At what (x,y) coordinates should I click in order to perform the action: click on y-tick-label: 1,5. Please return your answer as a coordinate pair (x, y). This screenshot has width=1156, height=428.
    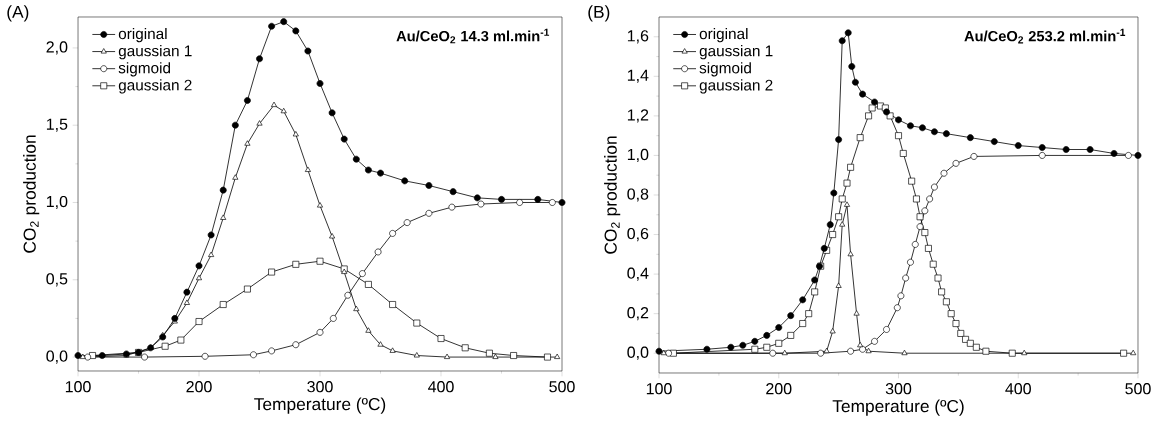
    Looking at the image, I should click on (57, 125).